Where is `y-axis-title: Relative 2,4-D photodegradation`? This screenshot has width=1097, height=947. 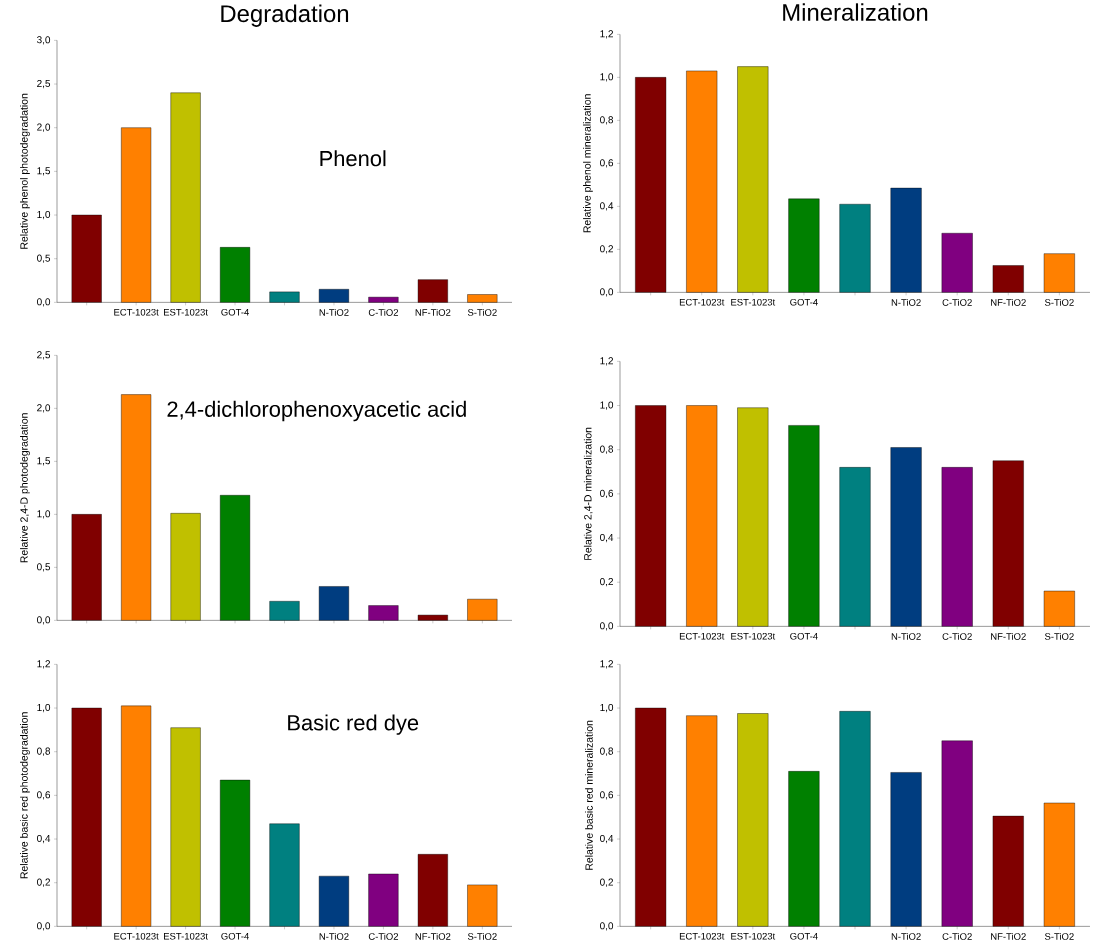 y-axis-title: Relative 2,4-D photodegradation is located at coordinates (25, 488).